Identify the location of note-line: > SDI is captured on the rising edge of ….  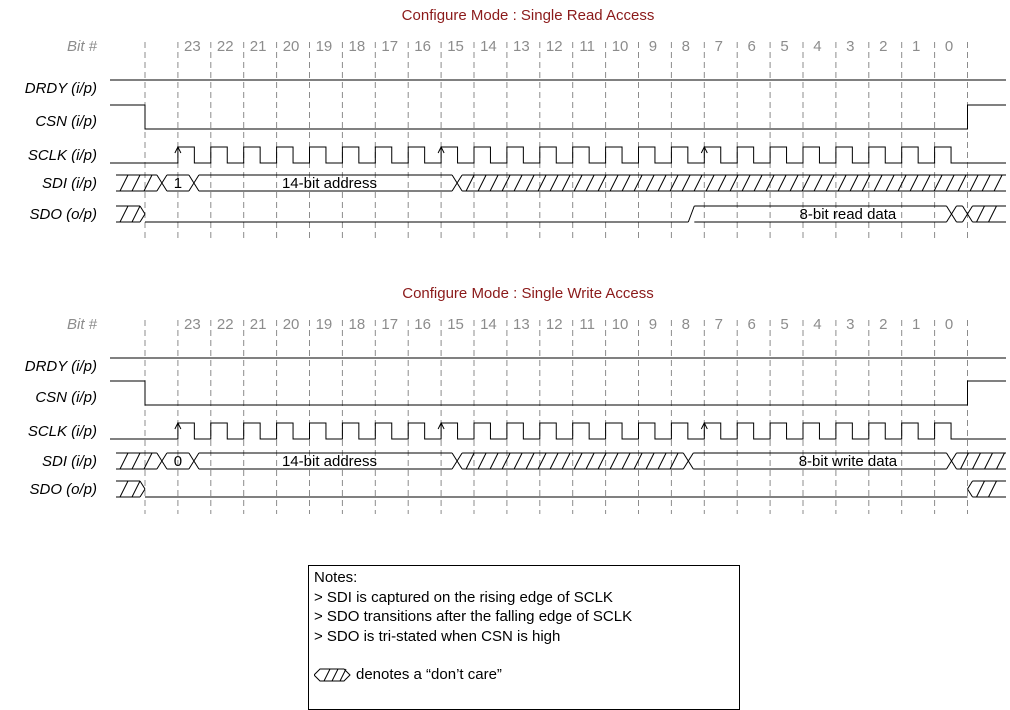
(463, 597).